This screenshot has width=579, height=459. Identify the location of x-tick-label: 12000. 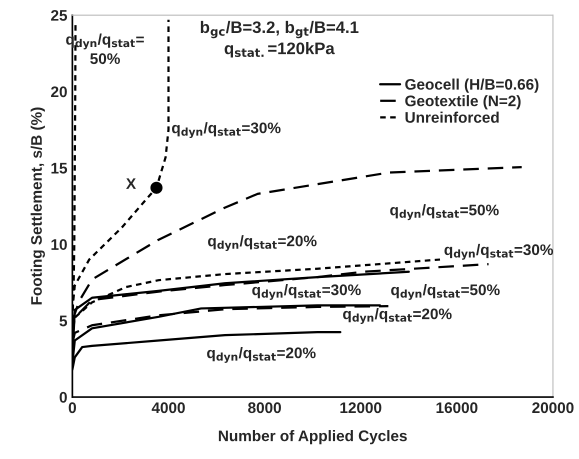
(361, 408).